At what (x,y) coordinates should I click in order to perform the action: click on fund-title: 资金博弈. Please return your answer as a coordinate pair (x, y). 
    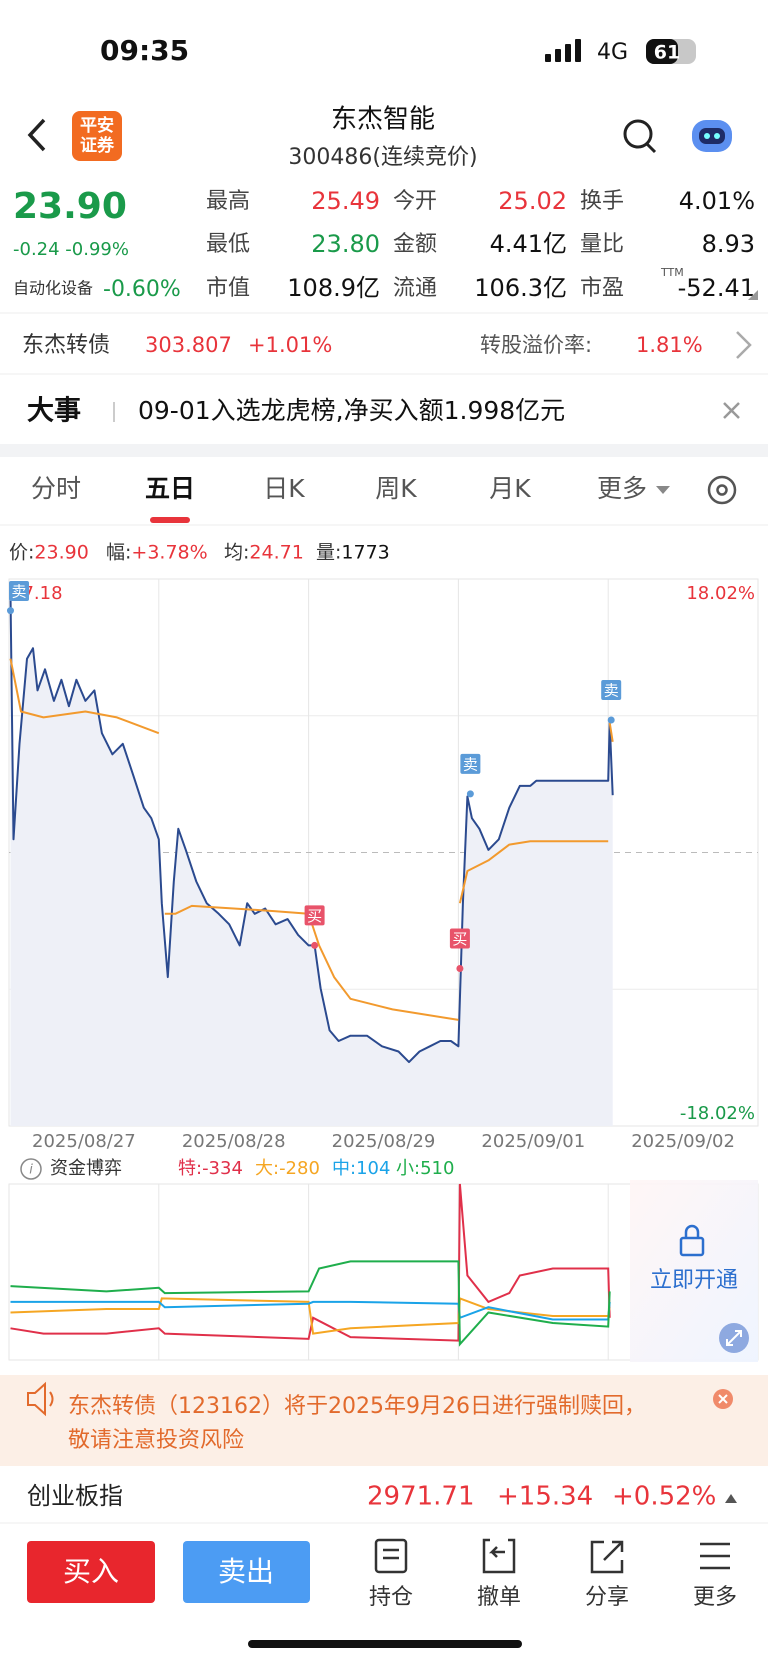
    Looking at the image, I should click on (86, 1168).